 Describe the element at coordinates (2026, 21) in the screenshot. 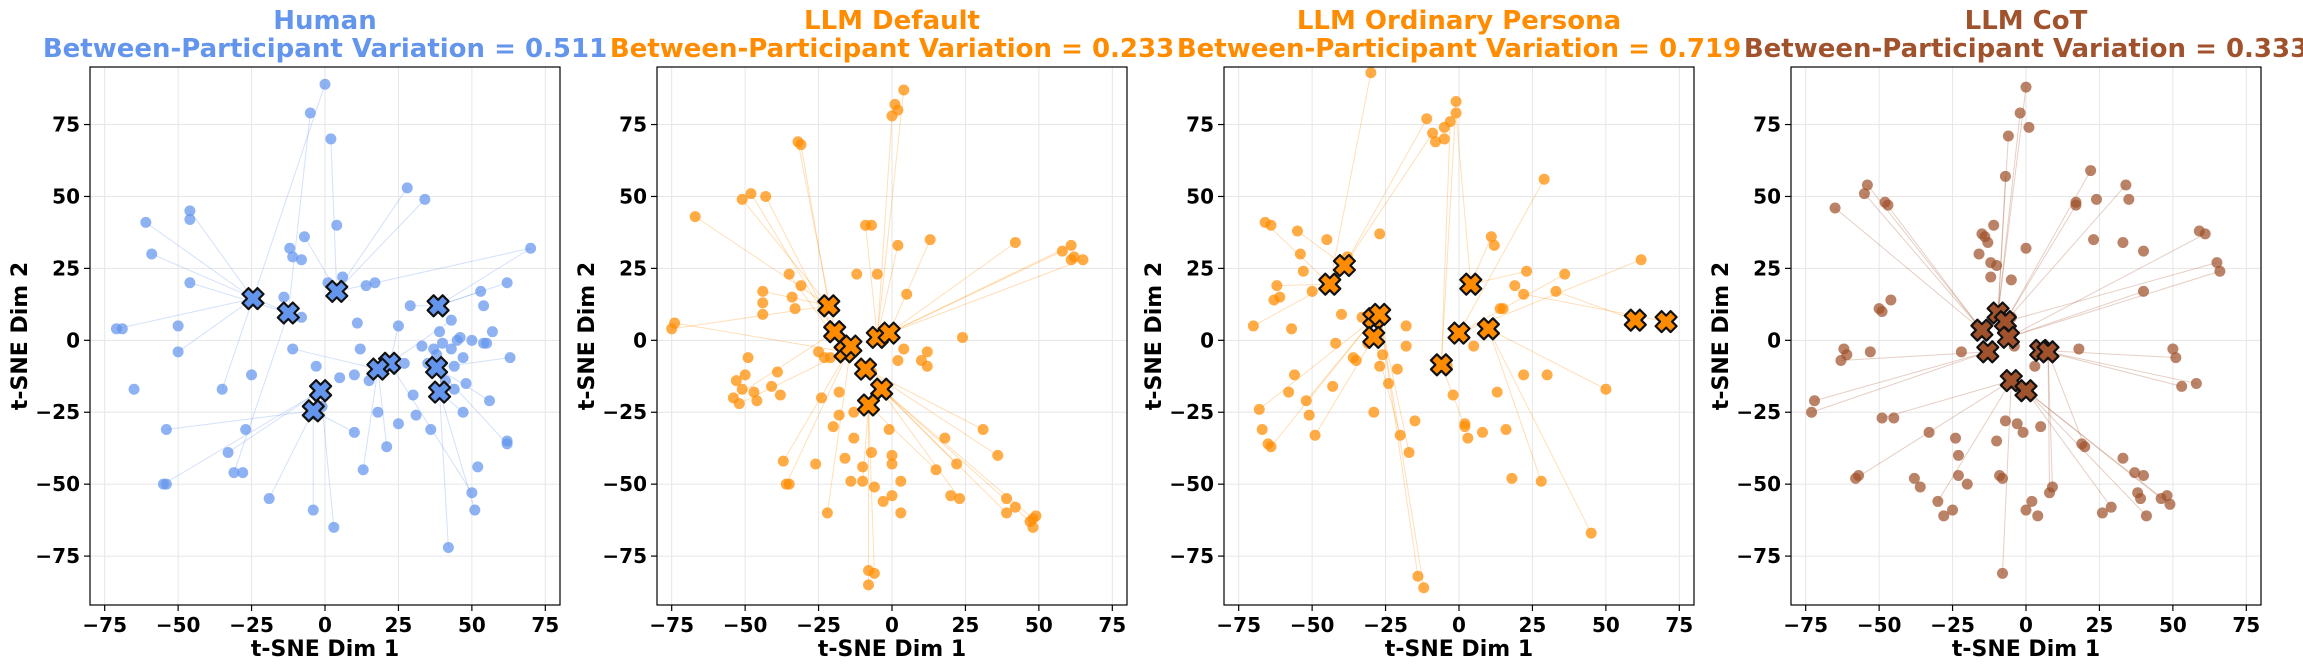

I see `panel-title: LLM CoT` at that location.